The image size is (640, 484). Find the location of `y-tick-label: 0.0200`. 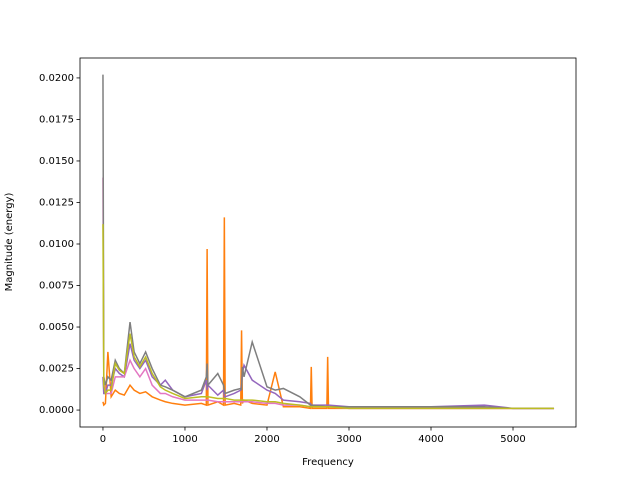

y-tick-label: 0.0200 is located at coordinates (56, 78).